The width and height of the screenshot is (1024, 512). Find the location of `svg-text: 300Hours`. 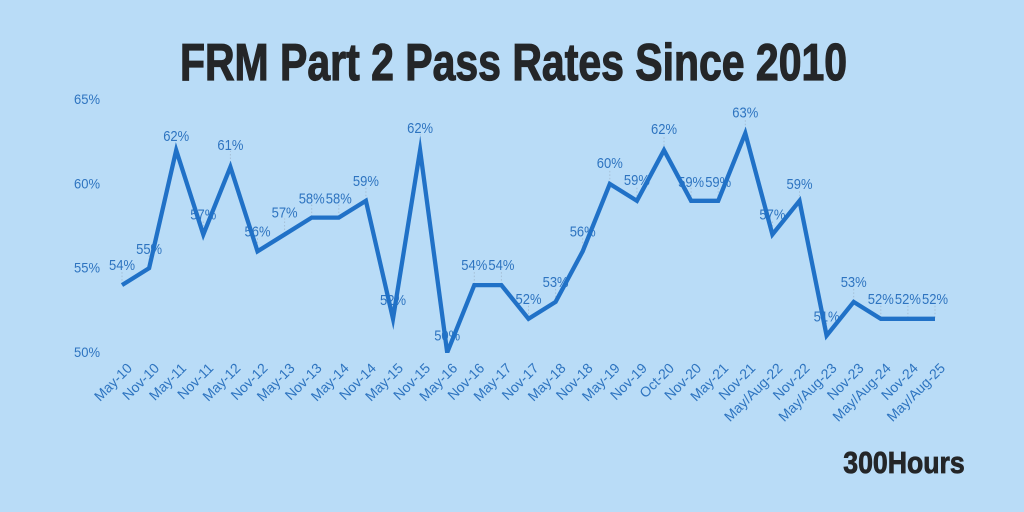

svg-text: 300Hours is located at coordinates (903, 463).